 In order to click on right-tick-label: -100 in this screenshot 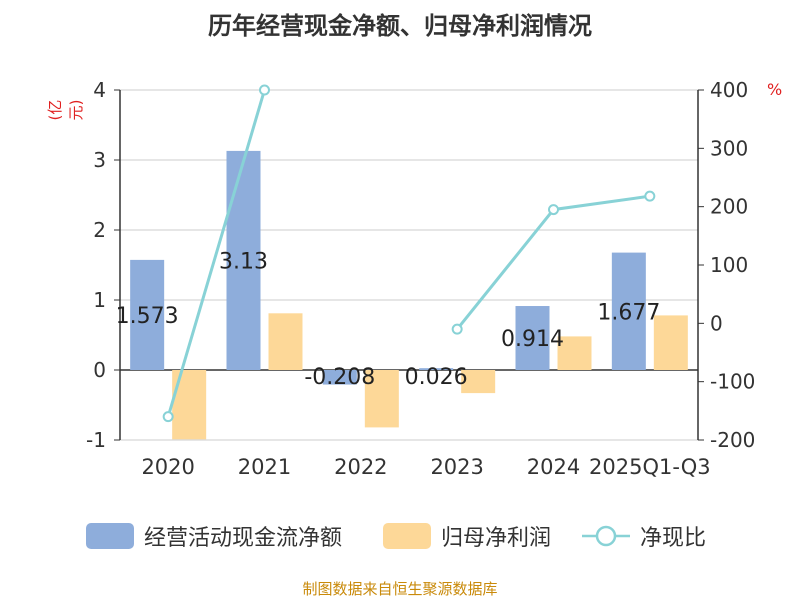, I will do `click(732, 382)`.